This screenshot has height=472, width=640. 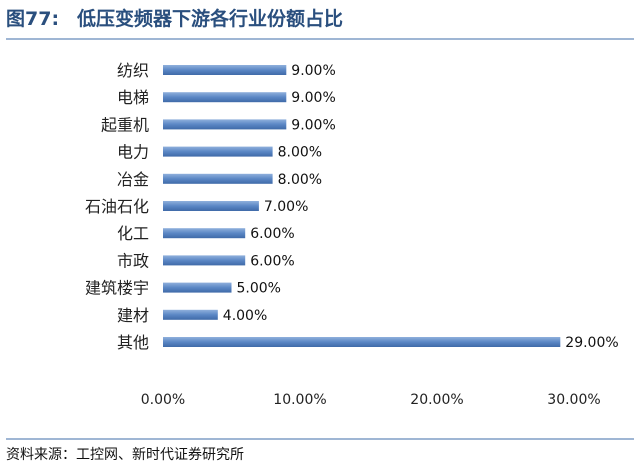 What do you see at coordinates (133, 179) in the screenshot?
I see `category-label: 冶金` at bounding box center [133, 179].